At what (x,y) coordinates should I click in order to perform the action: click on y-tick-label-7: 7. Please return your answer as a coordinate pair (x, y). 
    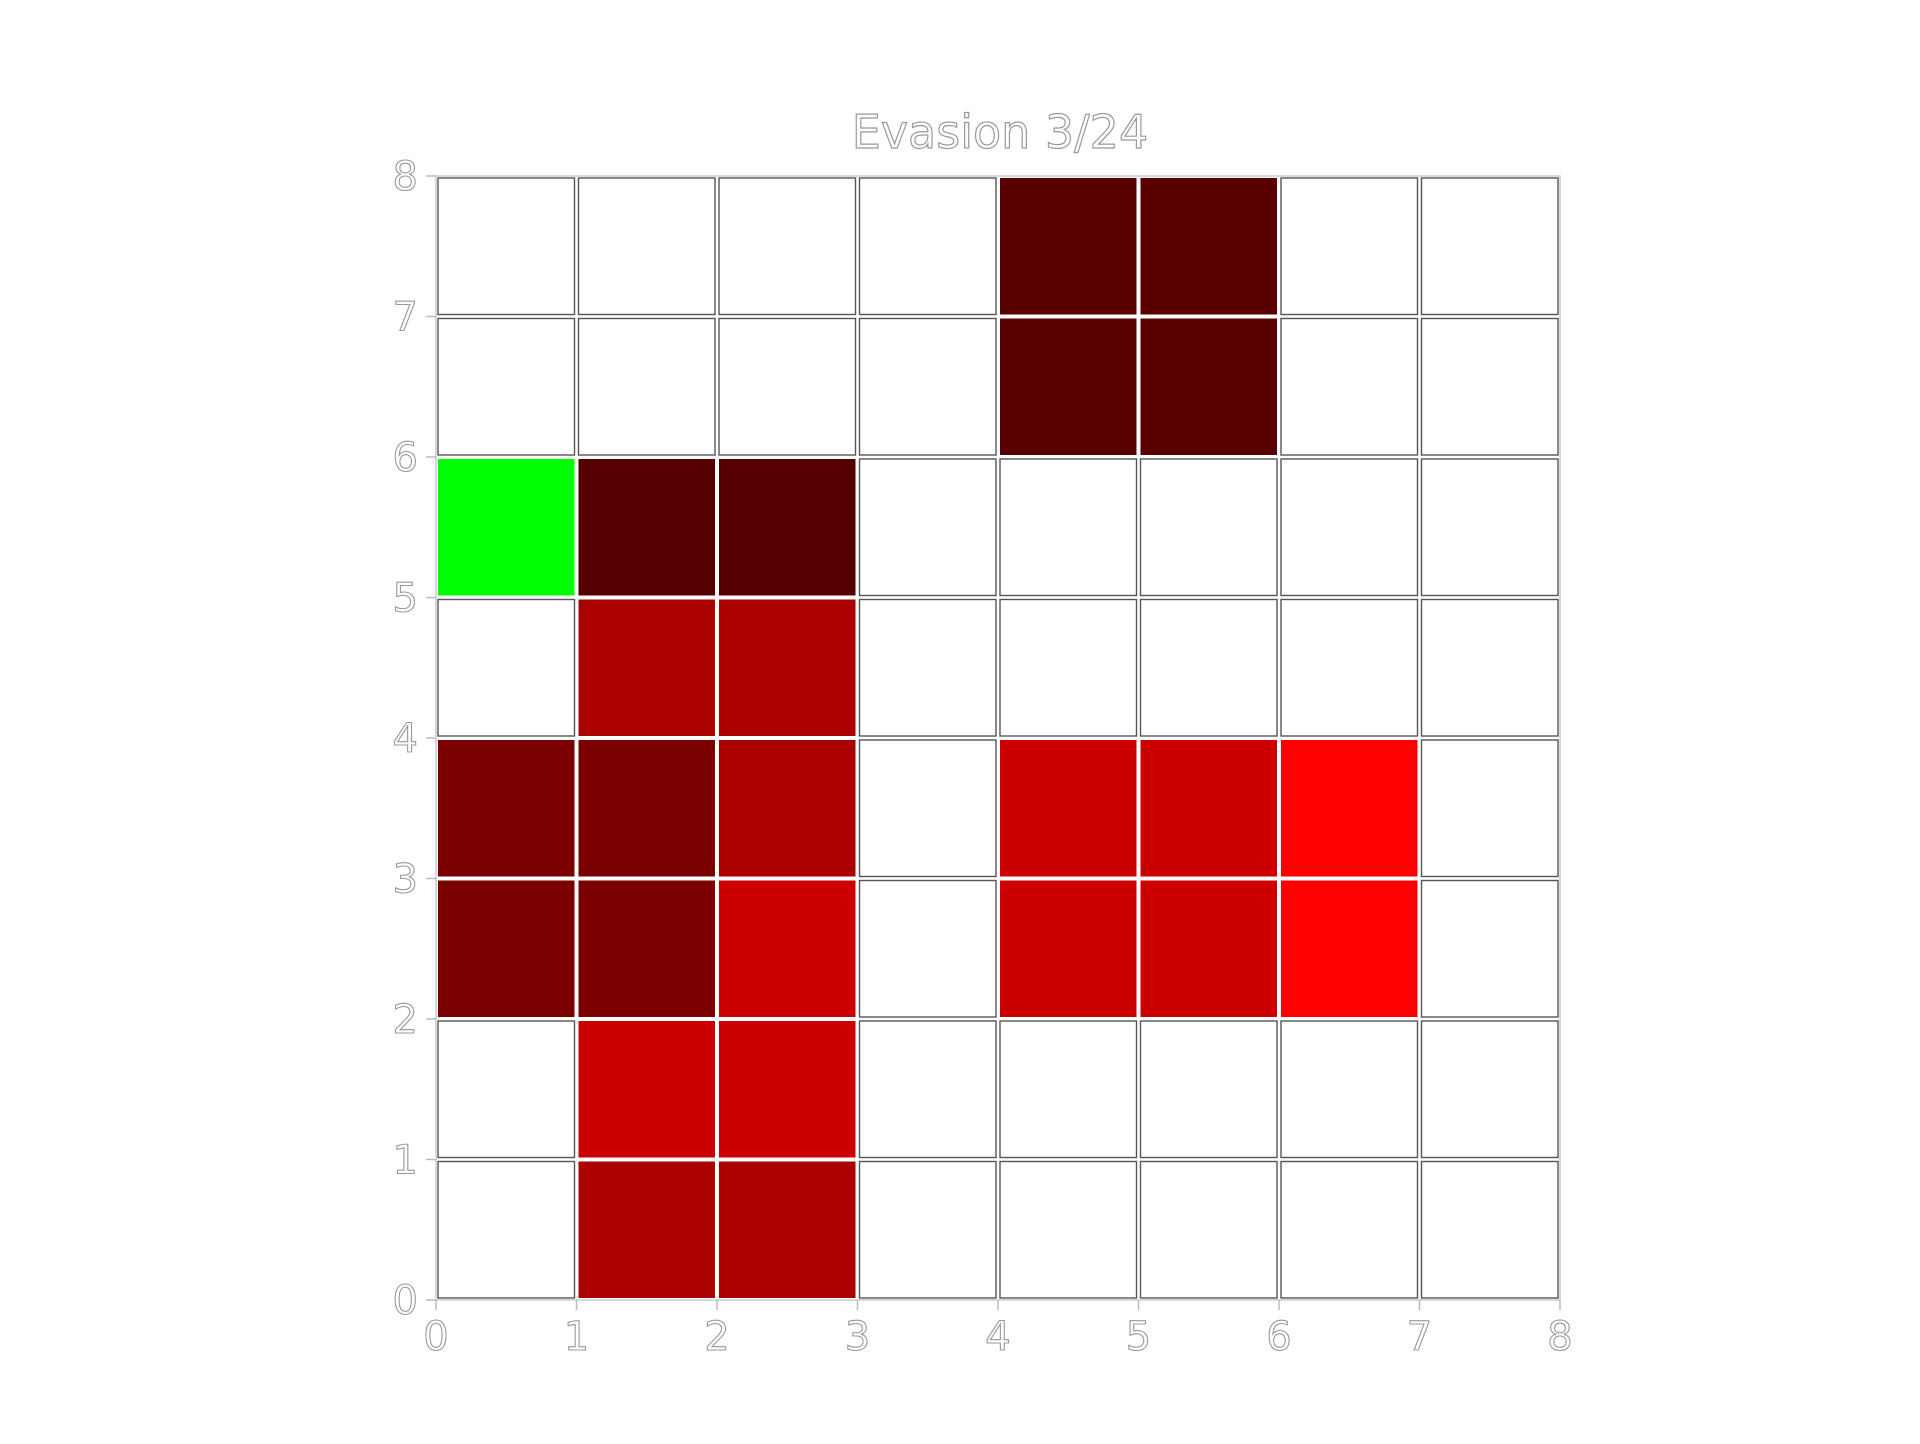
    Looking at the image, I should click on (405, 318).